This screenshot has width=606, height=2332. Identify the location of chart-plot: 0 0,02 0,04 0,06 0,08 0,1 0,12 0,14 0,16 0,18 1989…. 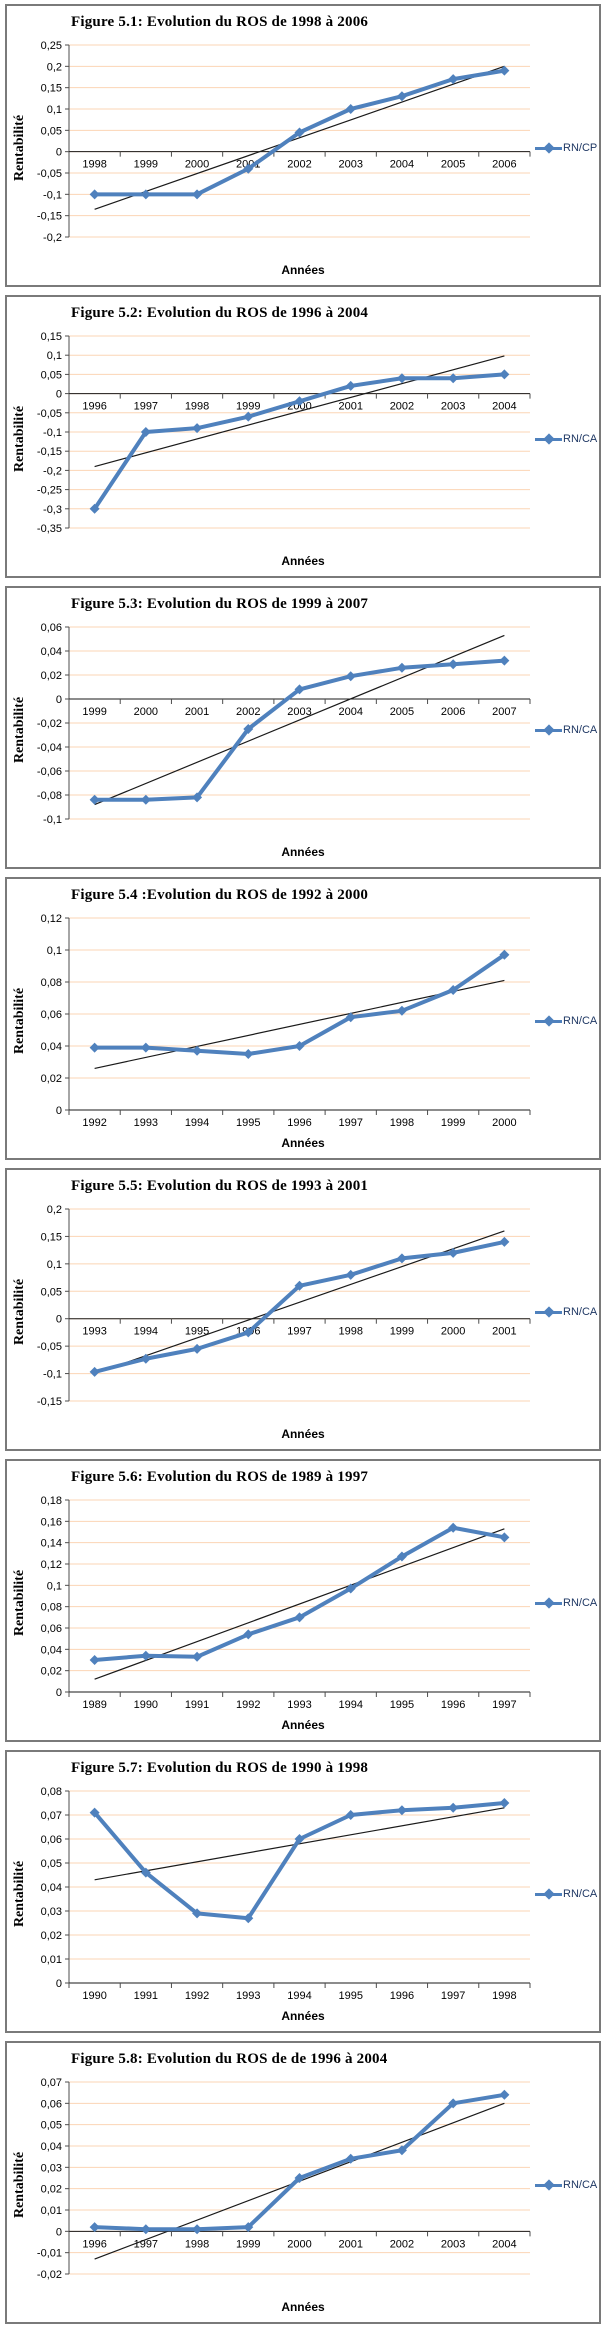
(286, 1603).